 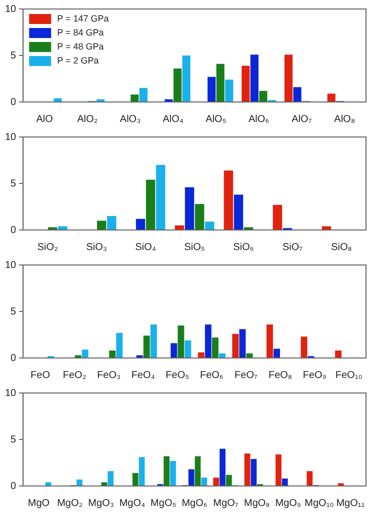 What do you see at coordinates (195, 503) in the screenshot?
I see `x-tick-label: MgO₆` at bounding box center [195, 503].